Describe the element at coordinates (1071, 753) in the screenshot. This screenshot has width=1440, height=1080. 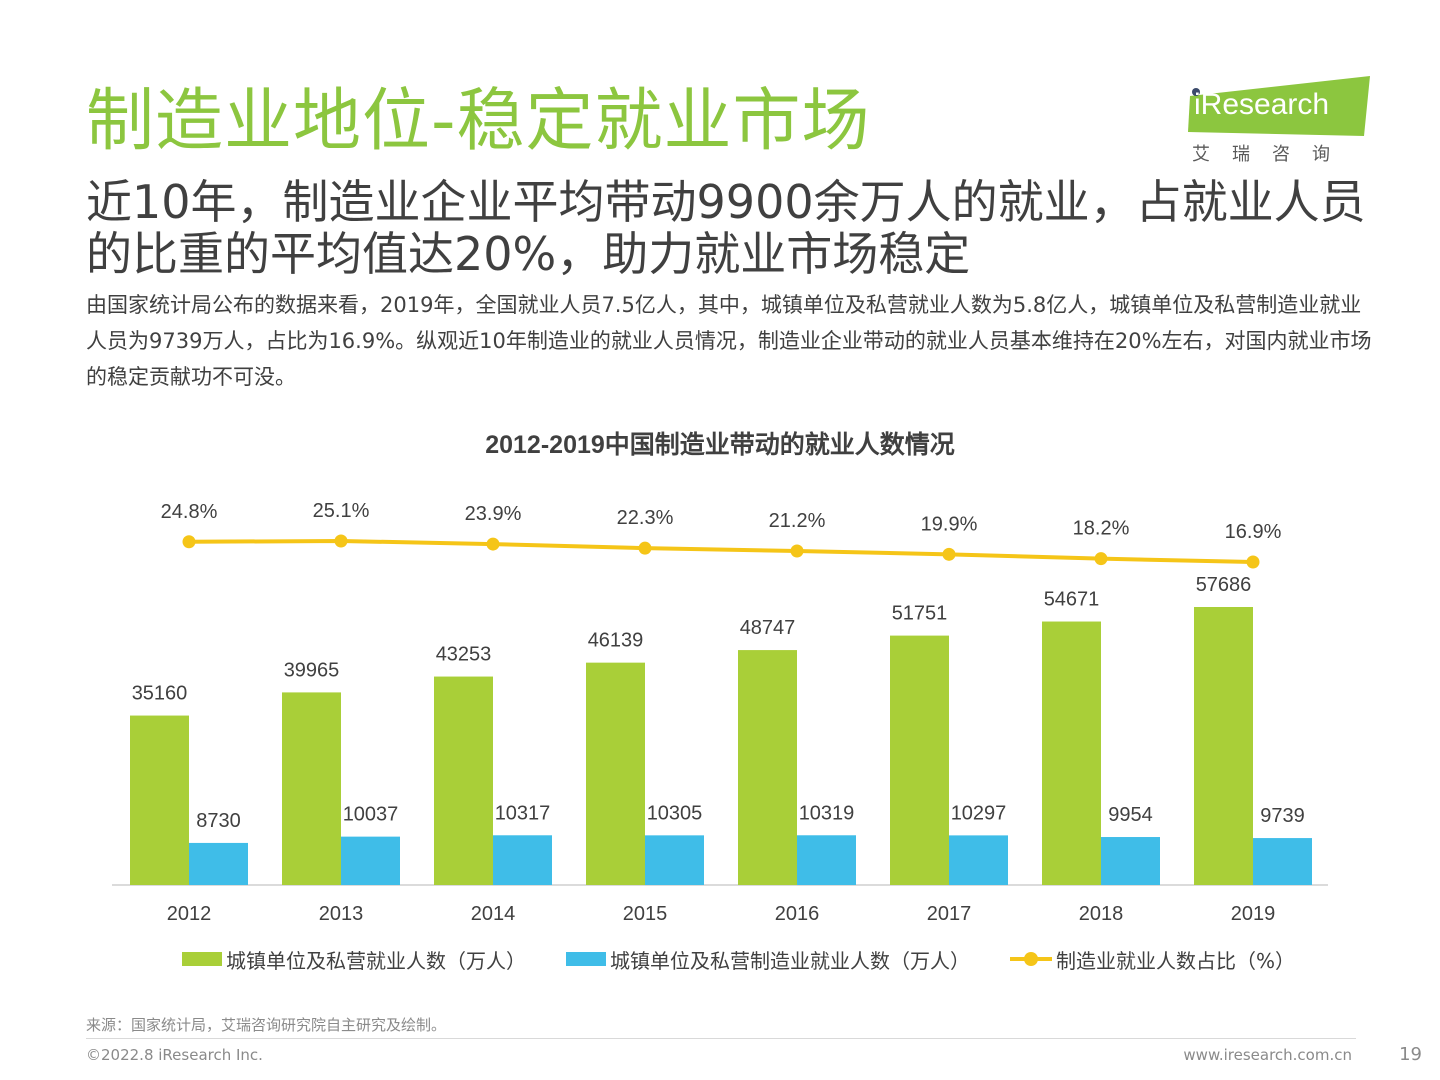
I see `bar-total-2018` at that location.